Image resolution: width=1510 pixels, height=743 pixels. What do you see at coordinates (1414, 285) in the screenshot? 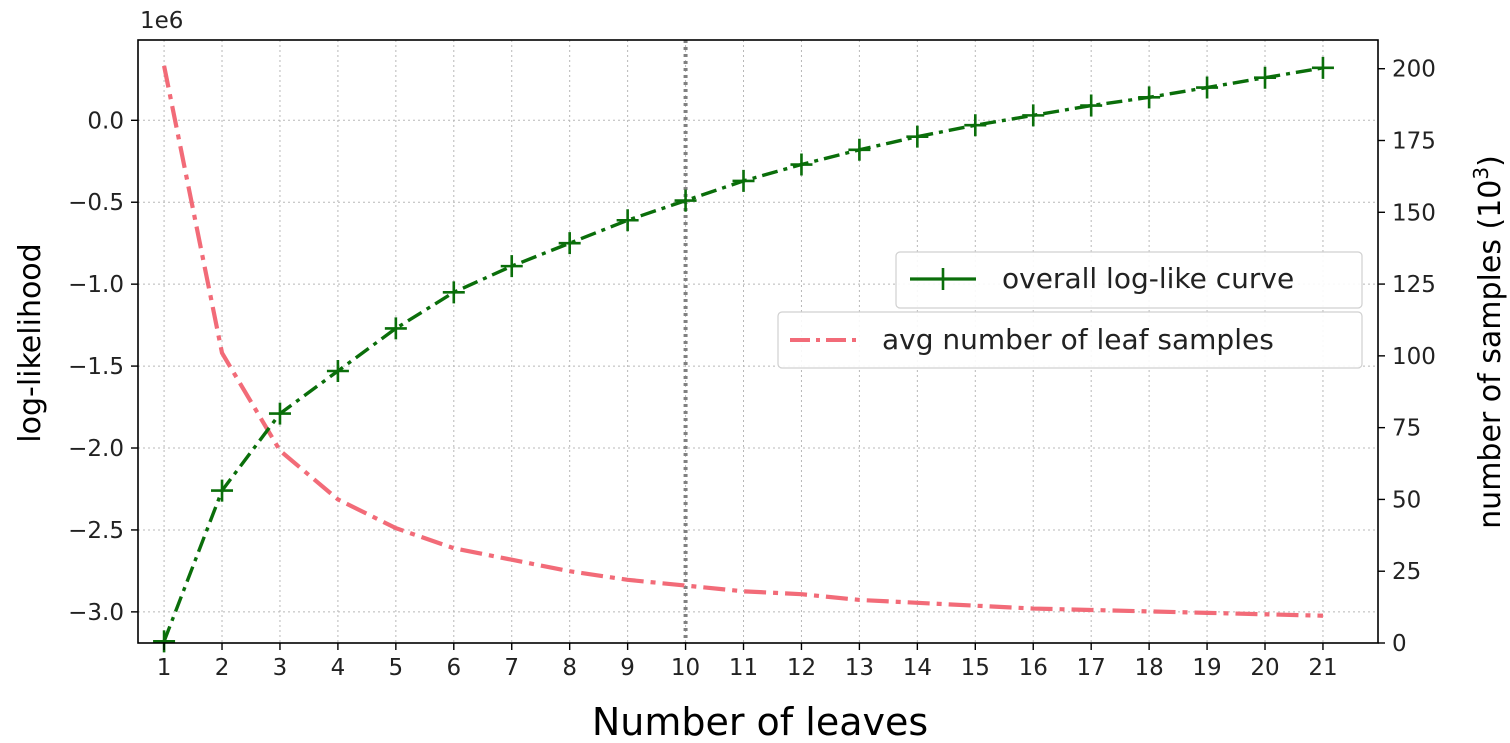
I see `y-right-tick-label: 125` at bounding box center [1414, 285].